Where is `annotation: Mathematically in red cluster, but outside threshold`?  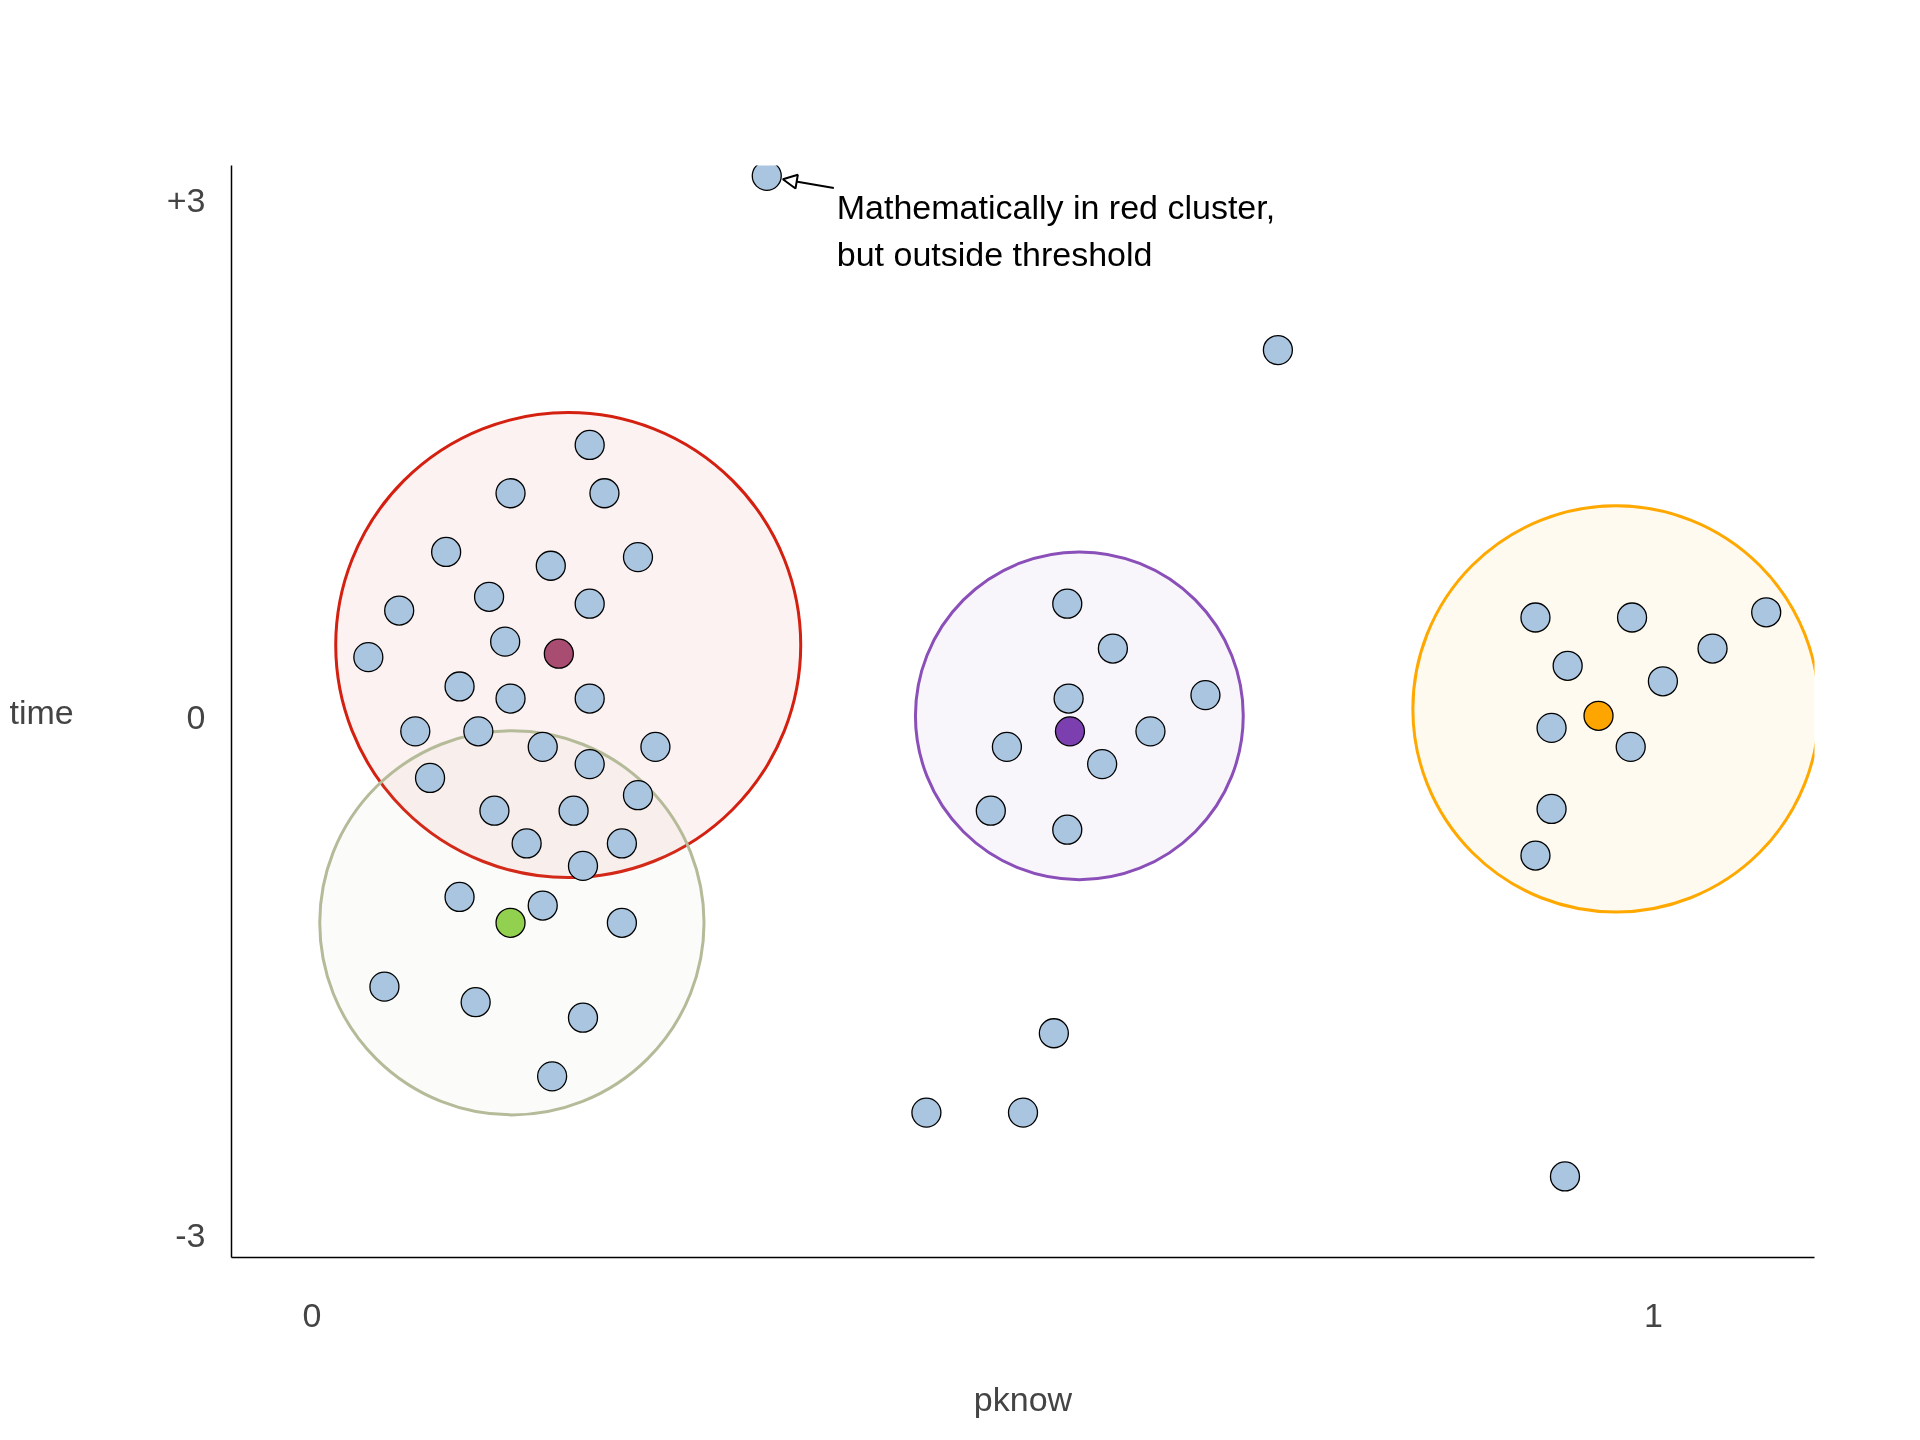
annotation: Mathematically in red cluster, but outside threshold is located at coordinates (1056, 230).